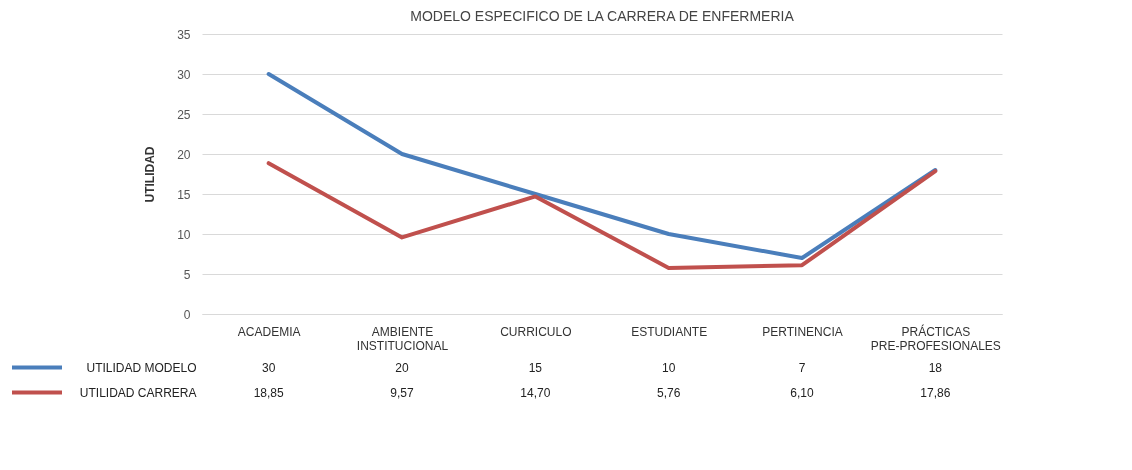  I want to click on data-label: 20, so click(402, 367).